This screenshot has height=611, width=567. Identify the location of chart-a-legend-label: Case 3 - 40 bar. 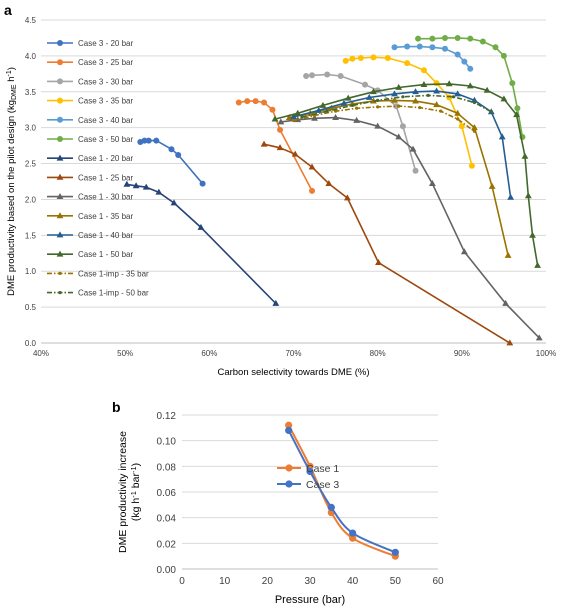
(105, 120).